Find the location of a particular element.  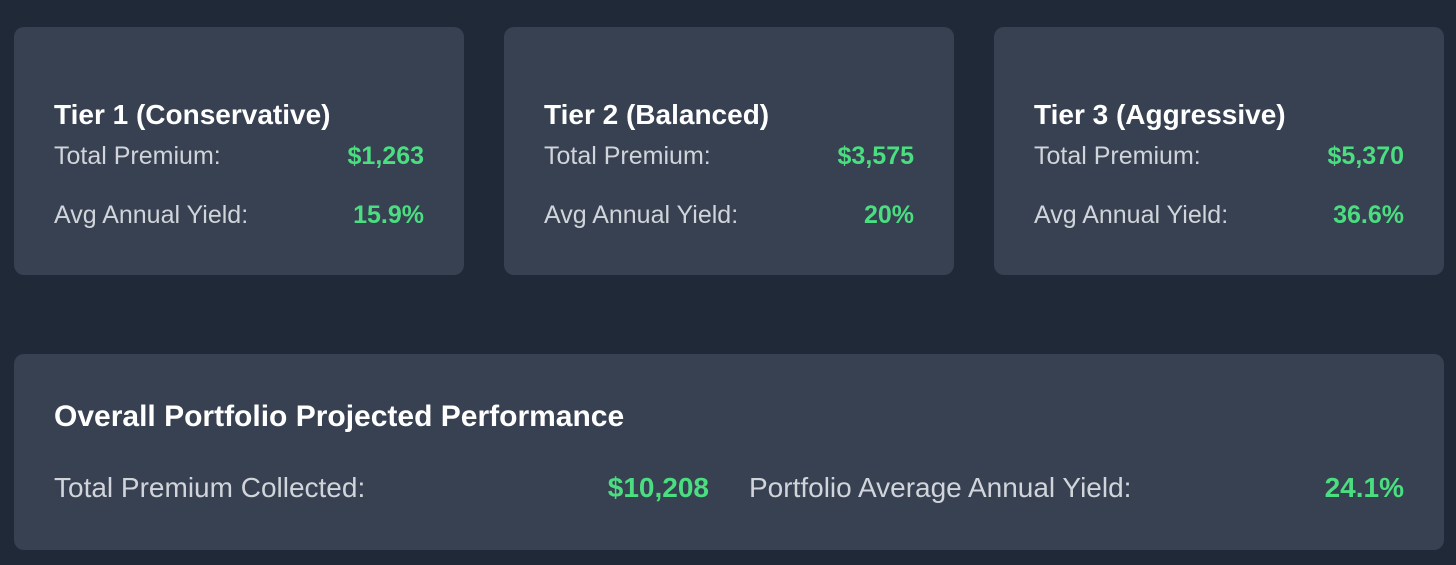

portfolio-yield-value: 24.1% is located at coordinates (1364, 487).